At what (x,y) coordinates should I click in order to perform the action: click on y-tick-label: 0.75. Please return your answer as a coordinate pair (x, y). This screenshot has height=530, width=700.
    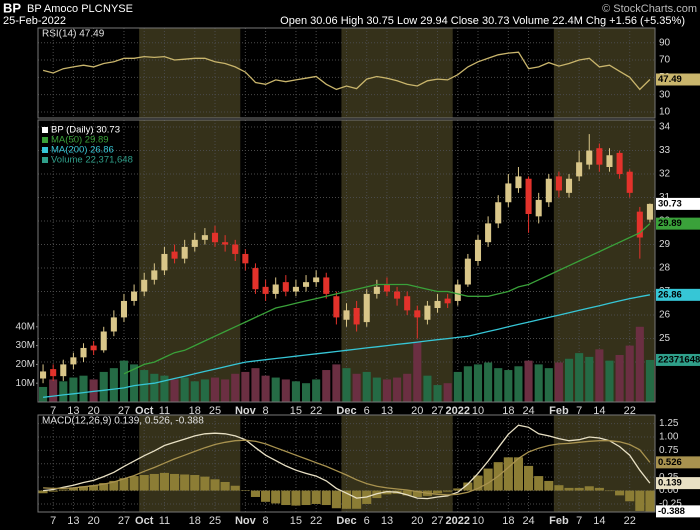
    Looking at the image, I should click on (669, 450).